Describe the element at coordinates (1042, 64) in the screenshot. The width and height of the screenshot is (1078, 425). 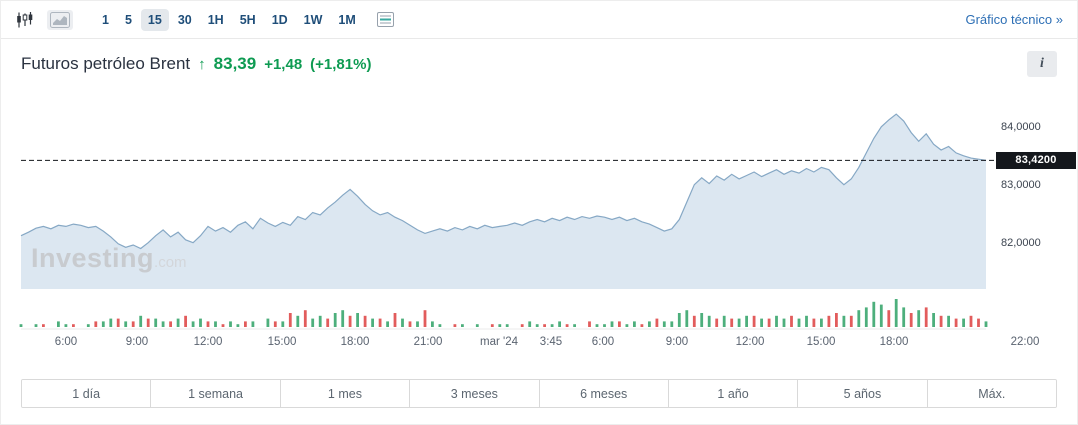
I see `info-button: i` at that location.